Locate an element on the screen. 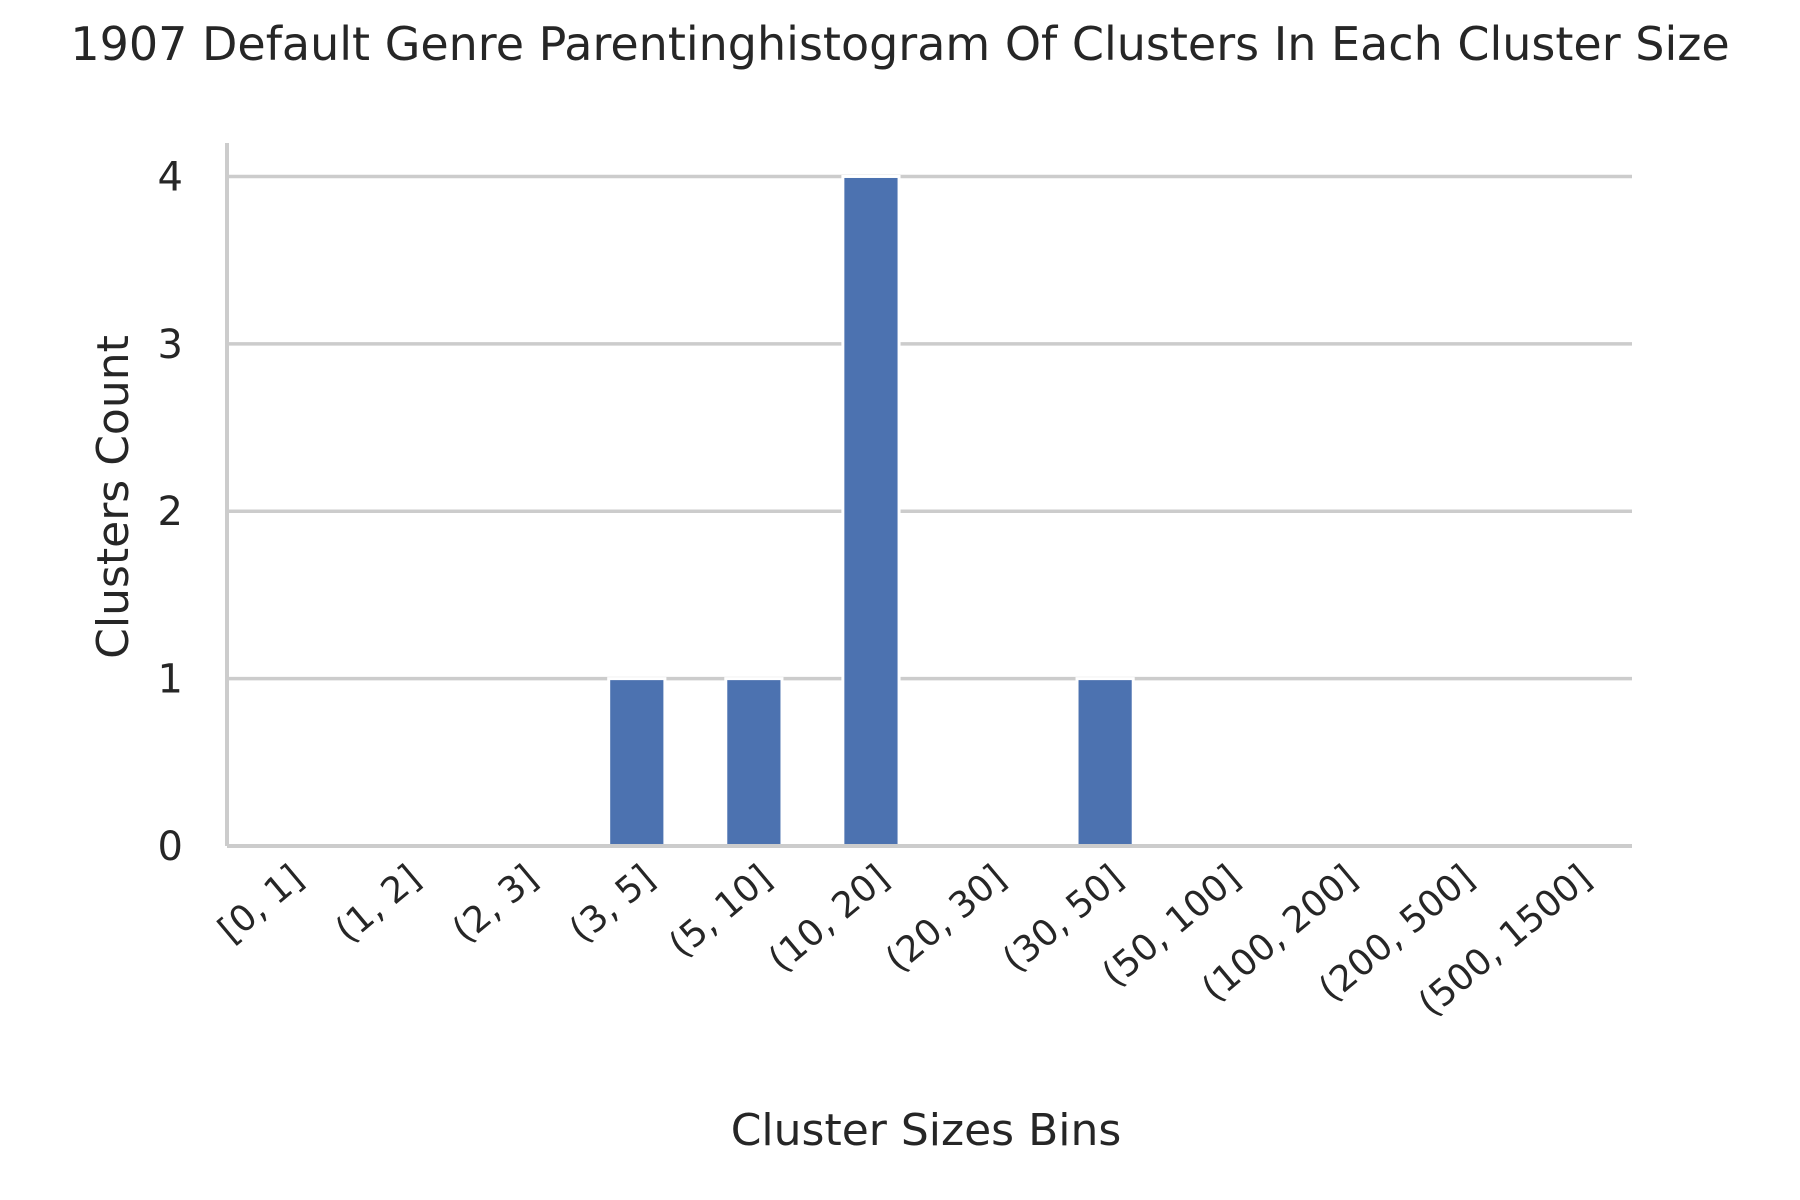 The image size is (1800, 1200). x-tick-label-6: (20, 30] is located at coordinates (946, 918).